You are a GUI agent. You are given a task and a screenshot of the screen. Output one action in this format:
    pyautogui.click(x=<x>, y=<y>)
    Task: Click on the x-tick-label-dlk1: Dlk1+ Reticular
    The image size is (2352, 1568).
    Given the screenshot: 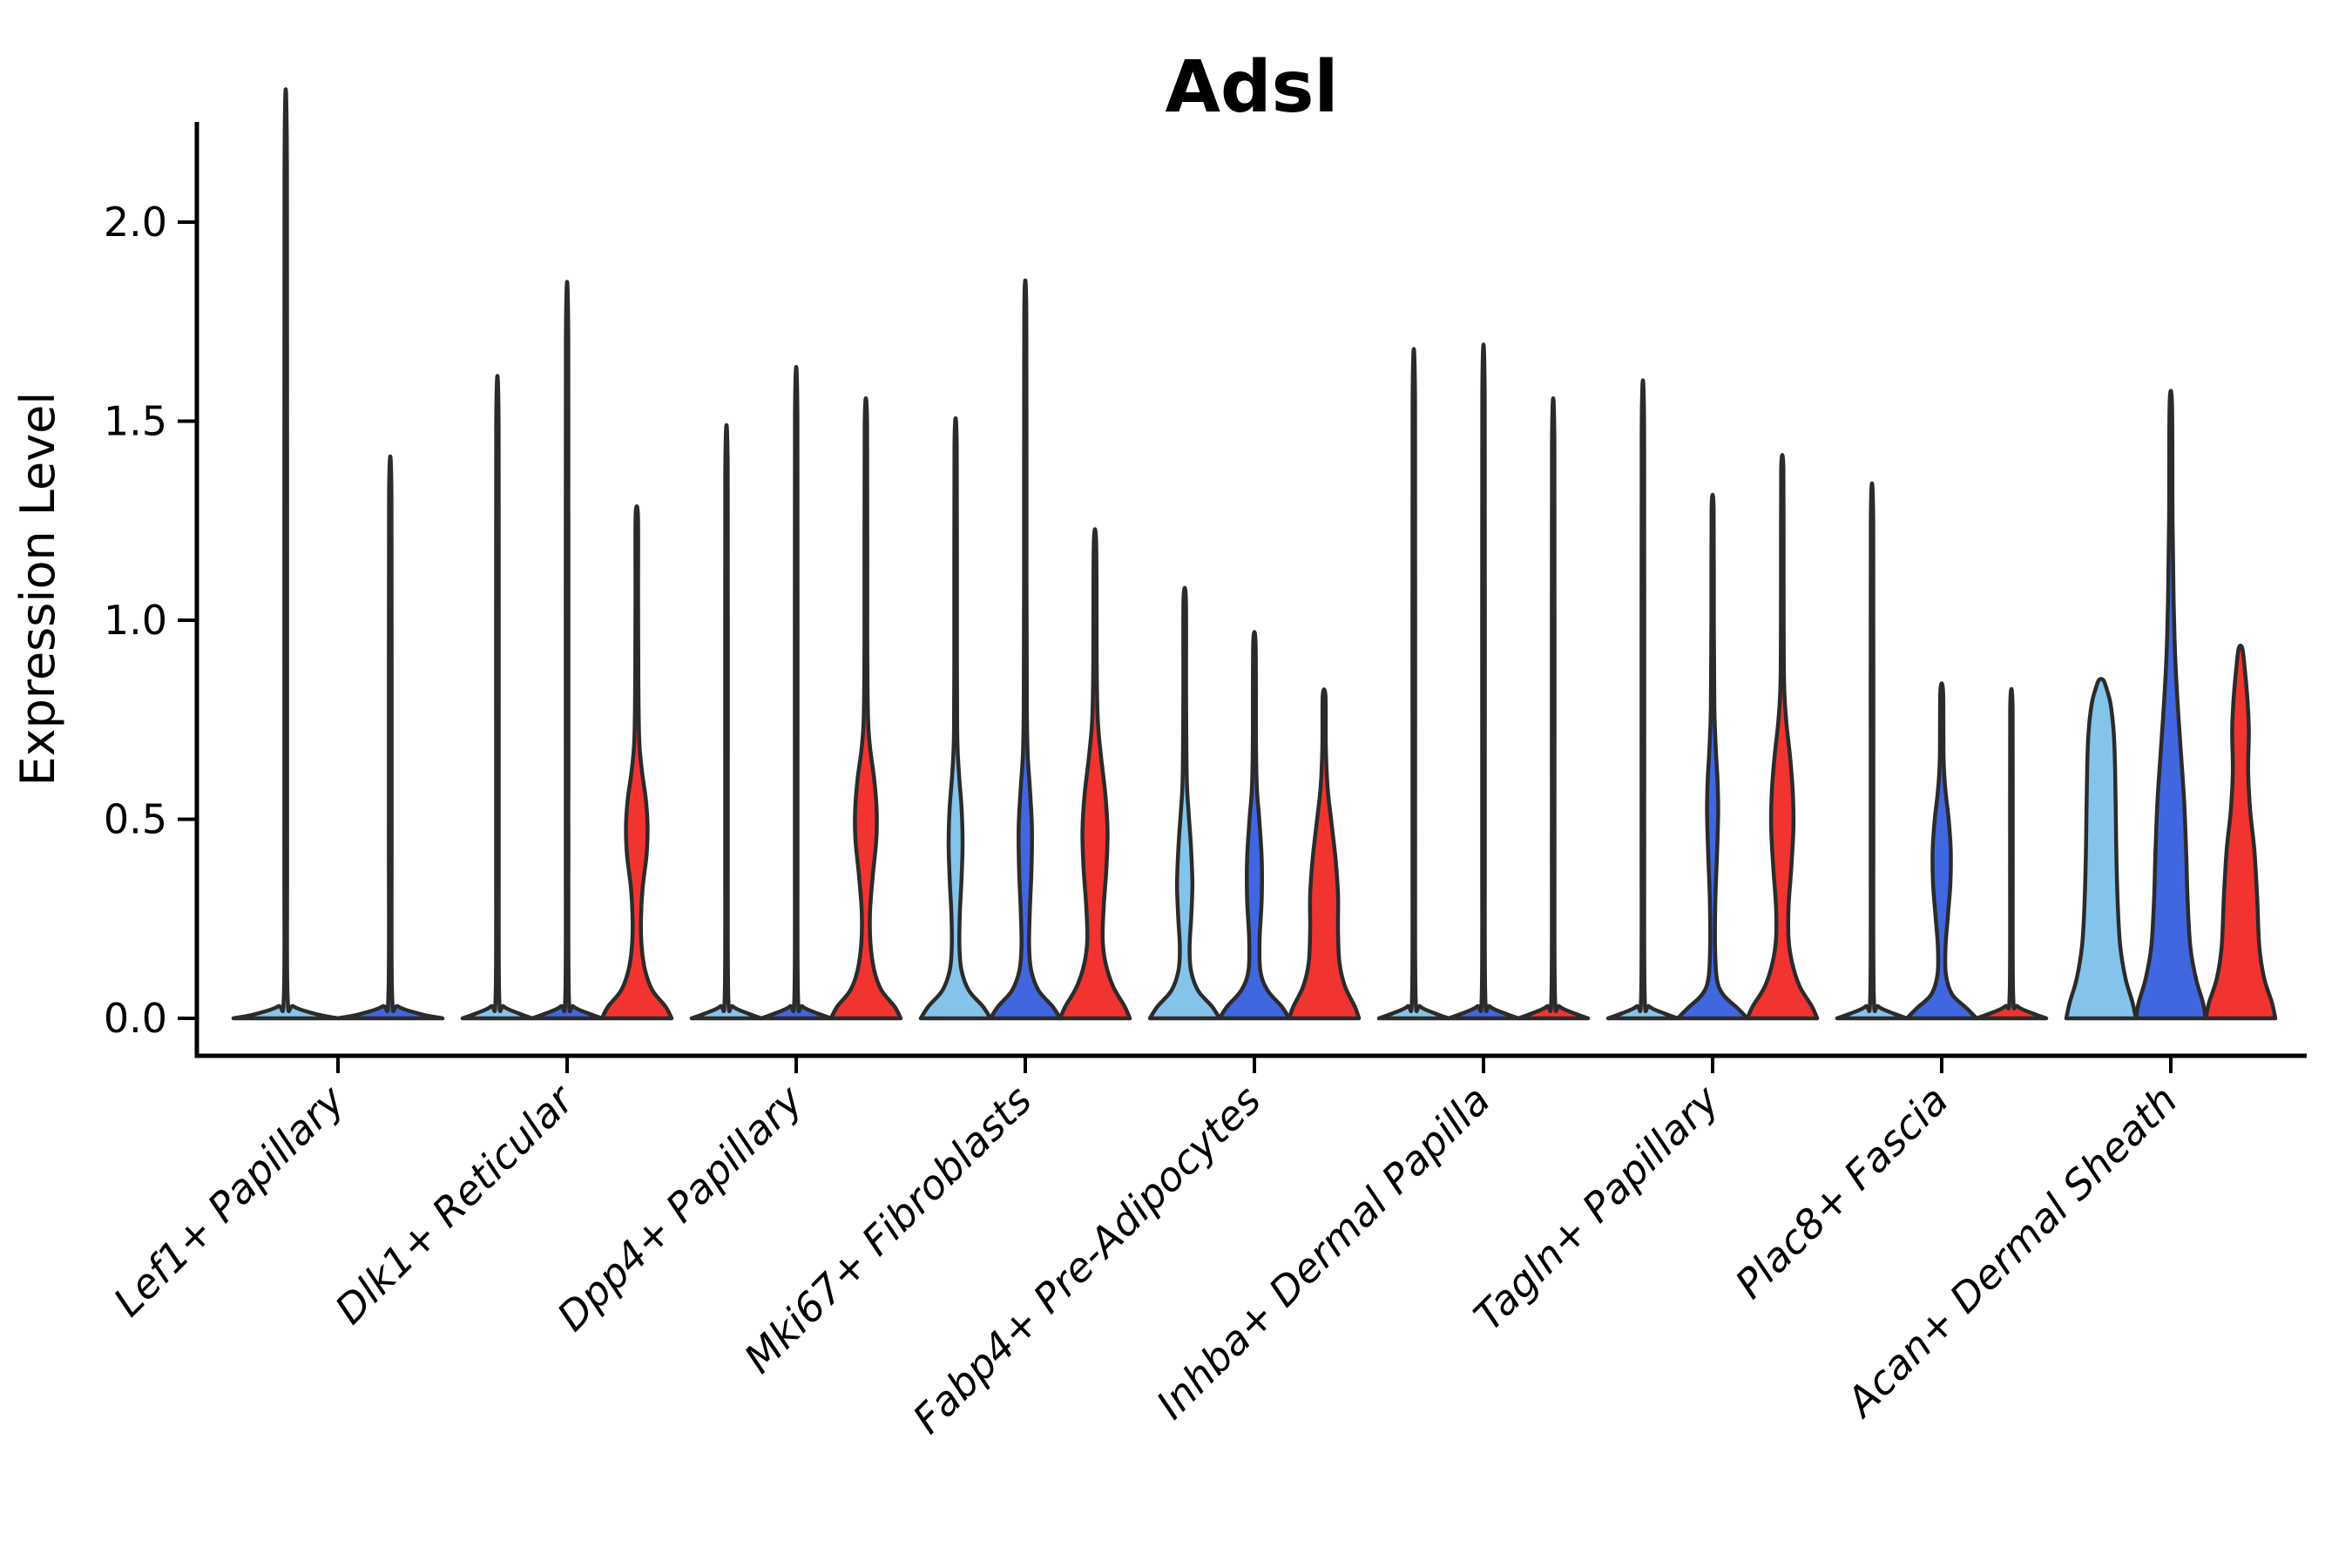 What is the action you would take?
    pyautogui.click(x=455, y=1203)
    